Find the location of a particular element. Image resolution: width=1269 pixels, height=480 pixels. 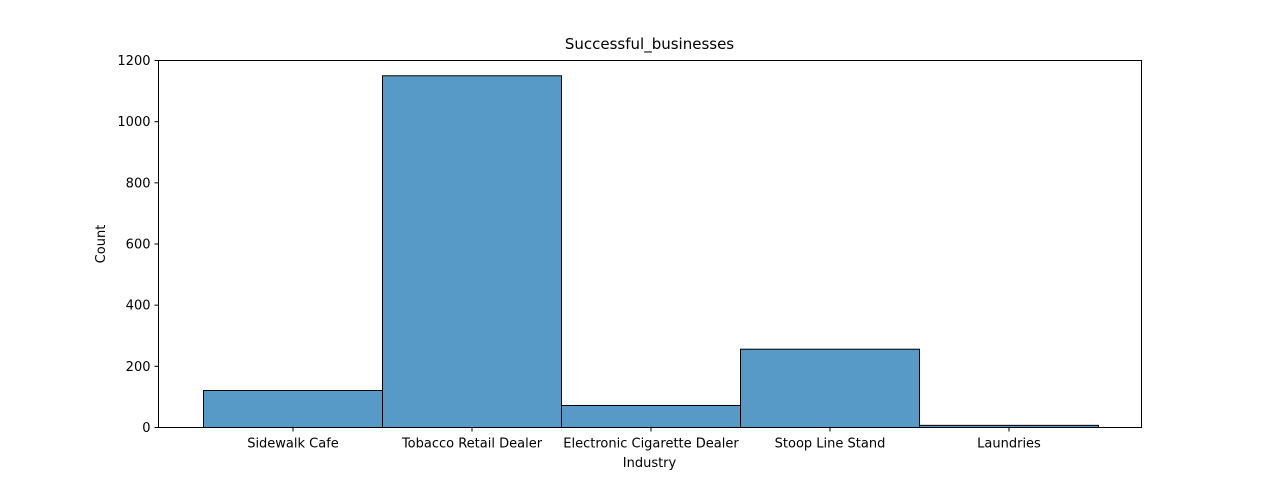

y-axis: 0 200 400 600 800 1000 1200 is located at coordinates (138, 245).